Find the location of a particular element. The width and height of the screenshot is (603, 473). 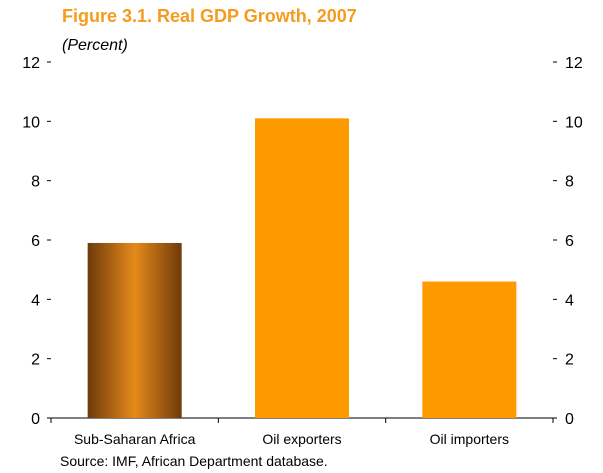

x-category-label: Oil exporters is located at coordinates (301, 439).